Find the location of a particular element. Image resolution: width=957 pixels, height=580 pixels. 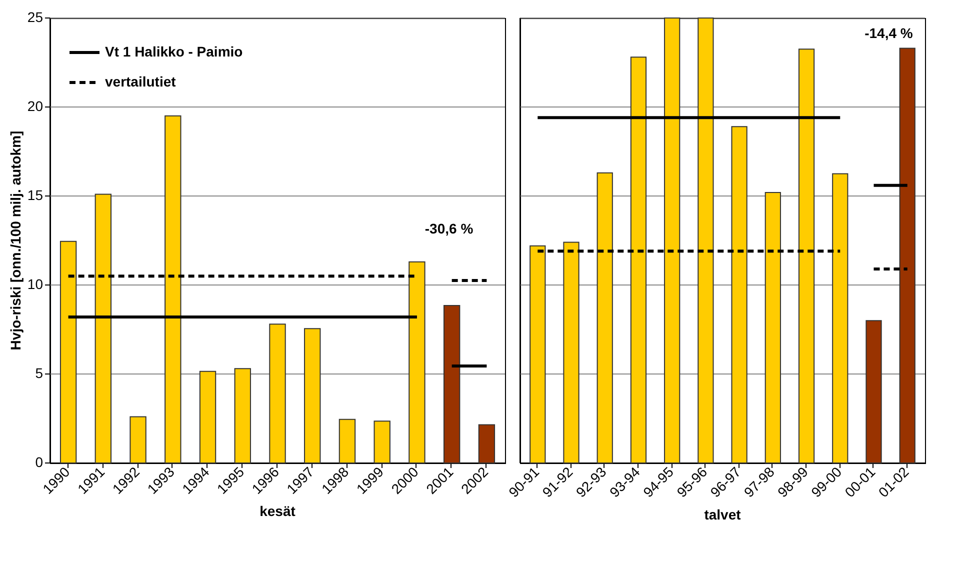

legend-label: Vt 1 Halikko - Paimio is located at coordinates (174, 52).